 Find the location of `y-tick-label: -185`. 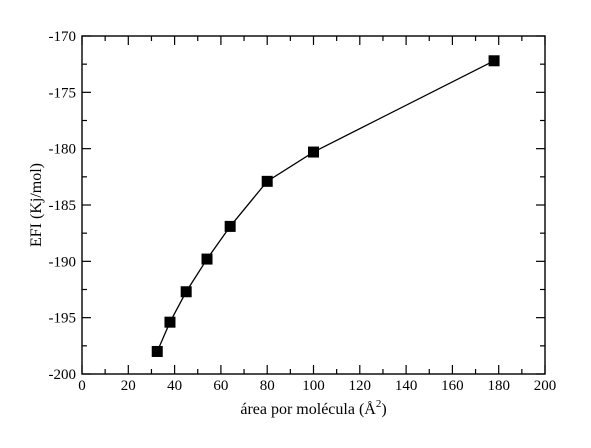

y-tick-label: -185 is located at coordinates (63, 206).